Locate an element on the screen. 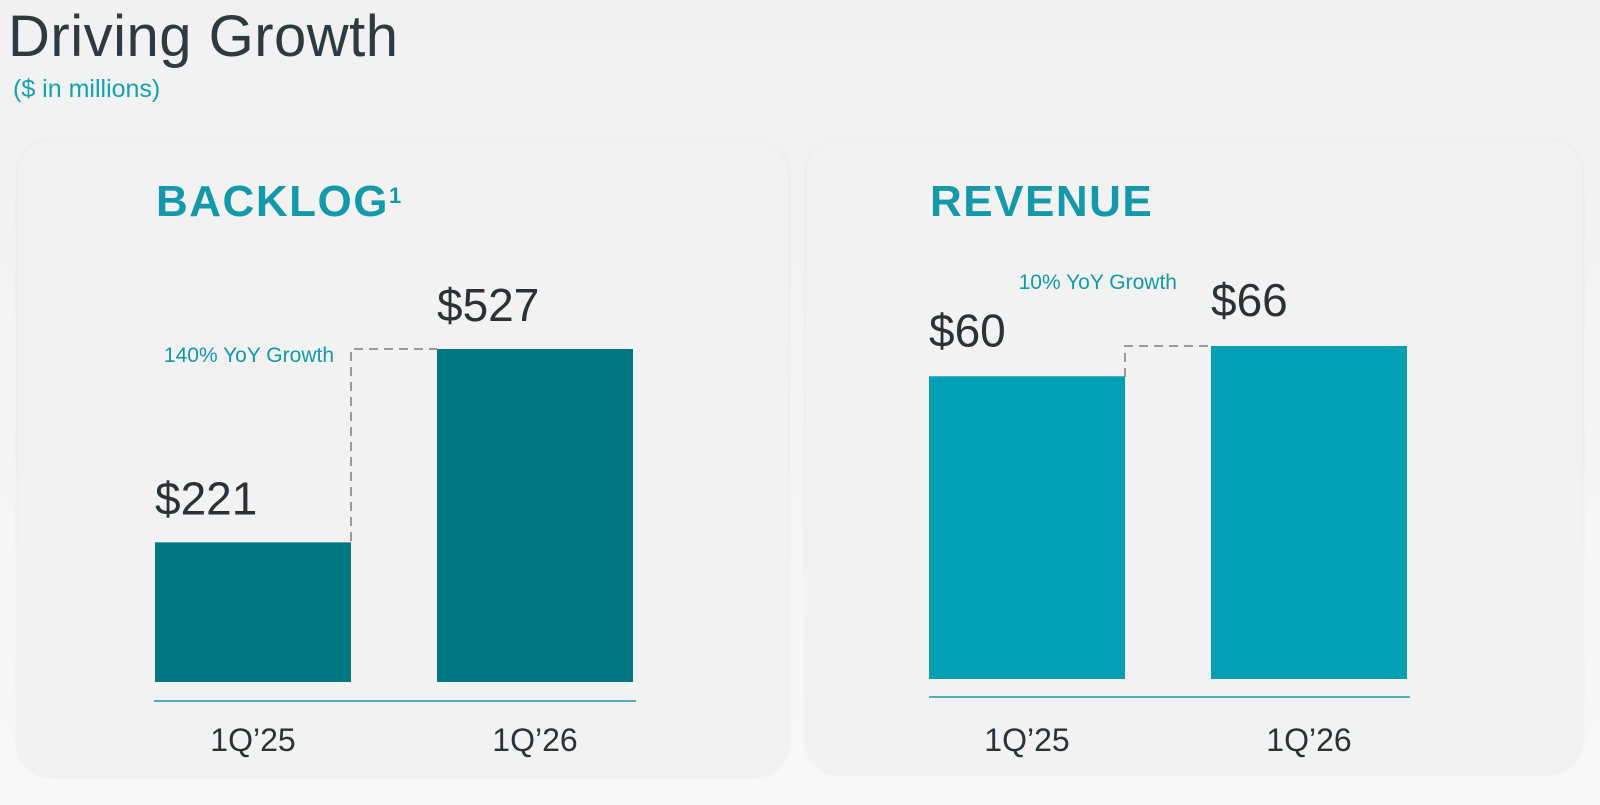  revenue-value-label-1: $66 is located at coordinates (1249, 300).